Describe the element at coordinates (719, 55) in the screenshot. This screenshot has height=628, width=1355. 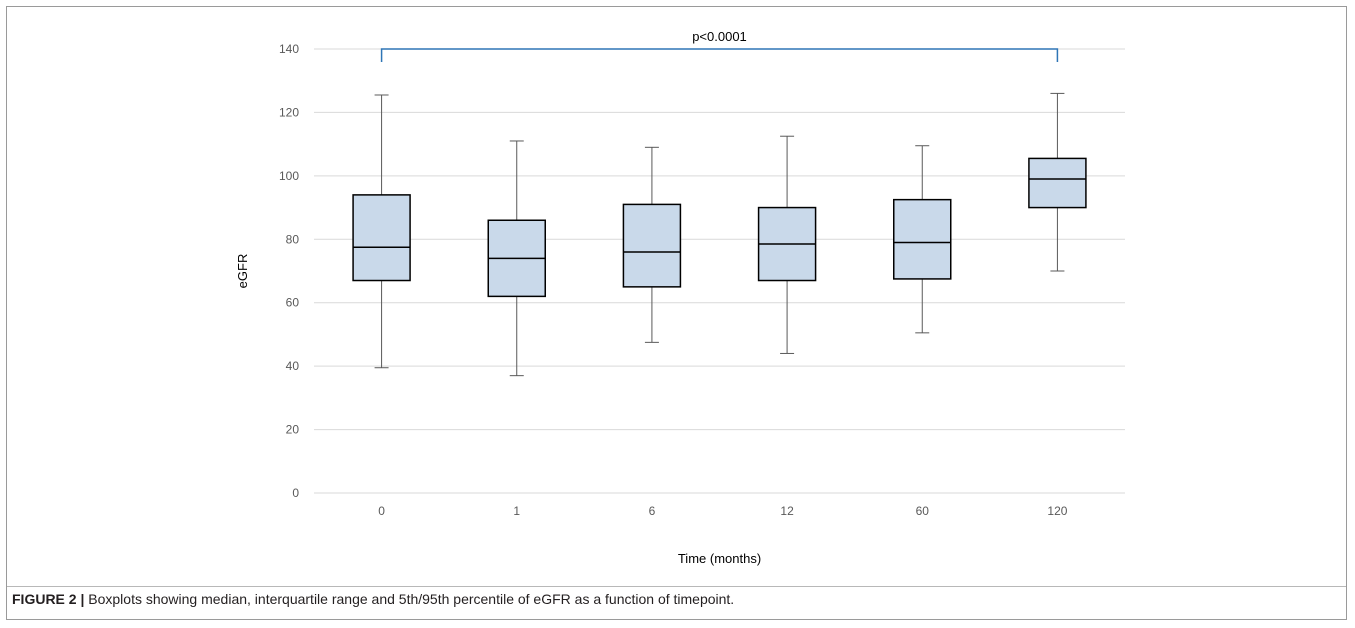
I see `significance-bracket` at that location.